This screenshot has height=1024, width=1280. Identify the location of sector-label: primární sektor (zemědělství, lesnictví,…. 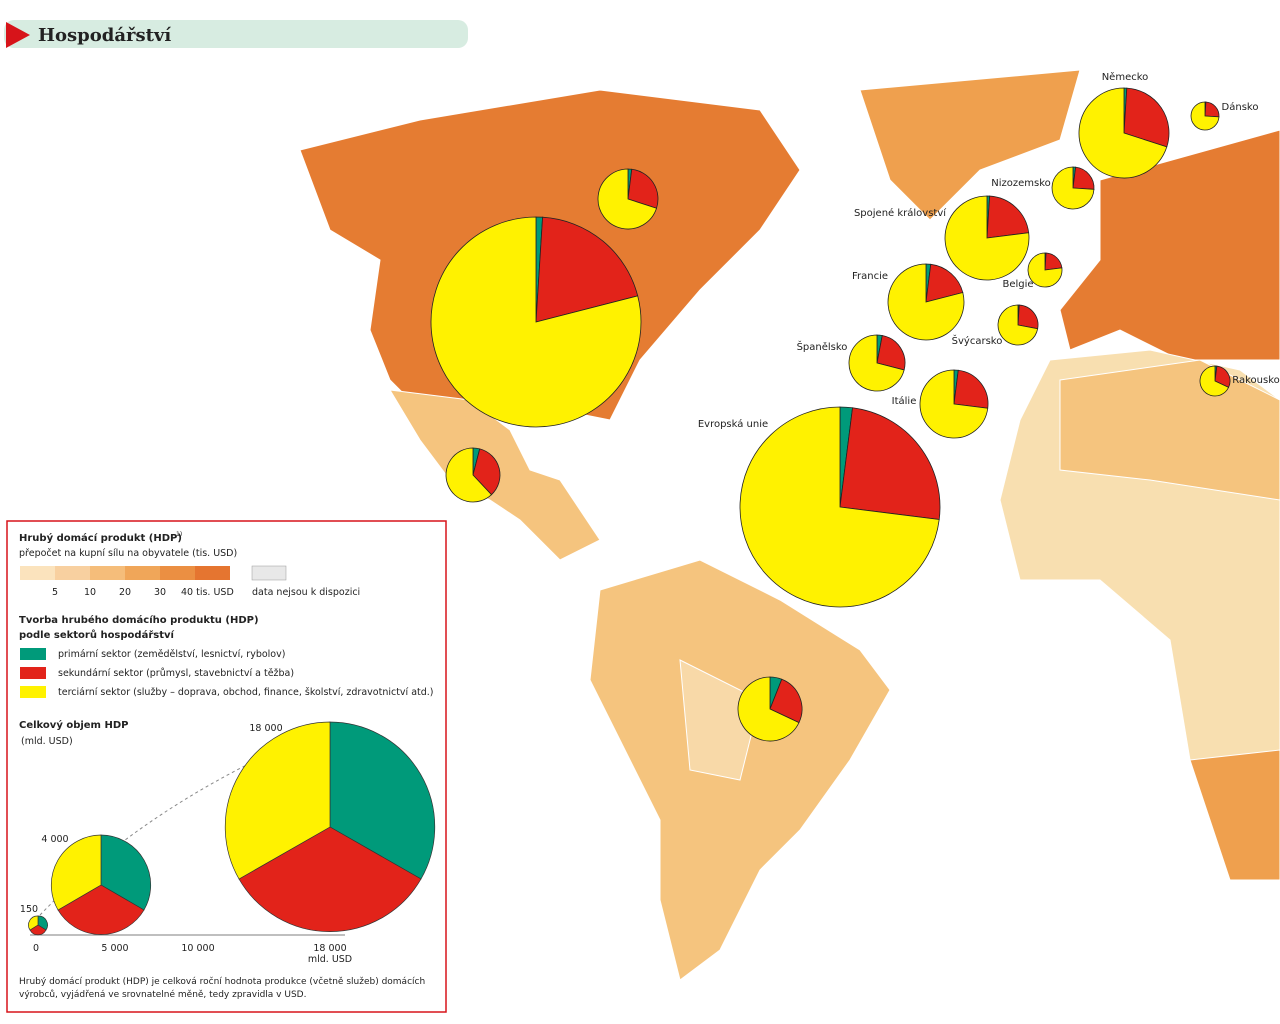
(171, 654).